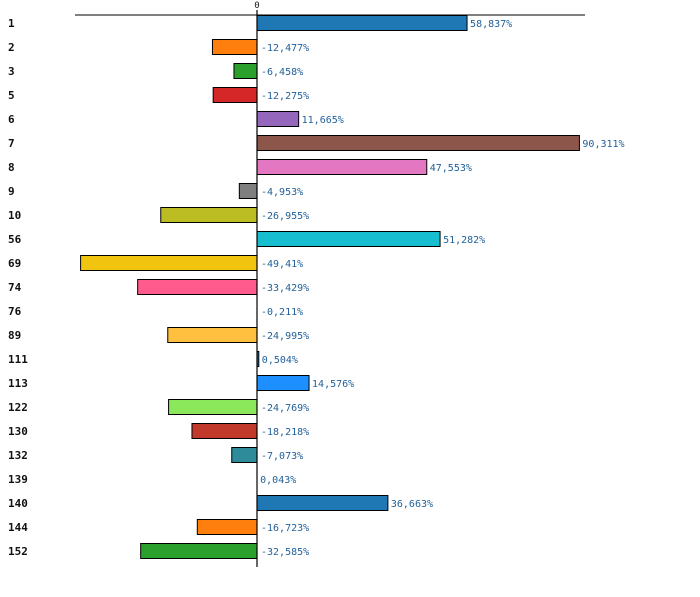 The height and width of the screenshot is (597, 700). I want to click on value-label: 0,504%, so click(280, 360).